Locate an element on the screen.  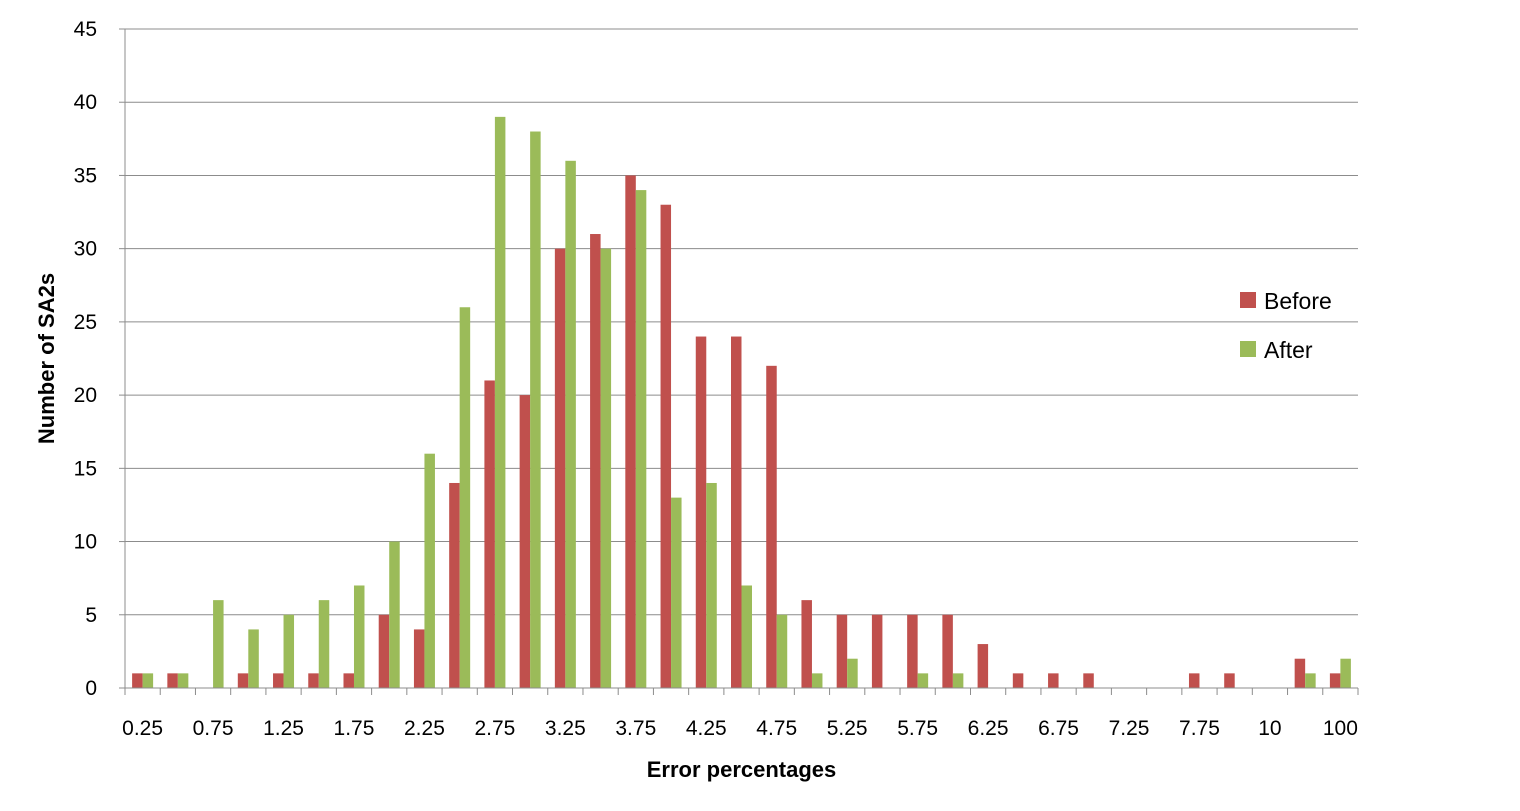
legend-swatch-after is located at coordinates (1248, 349).